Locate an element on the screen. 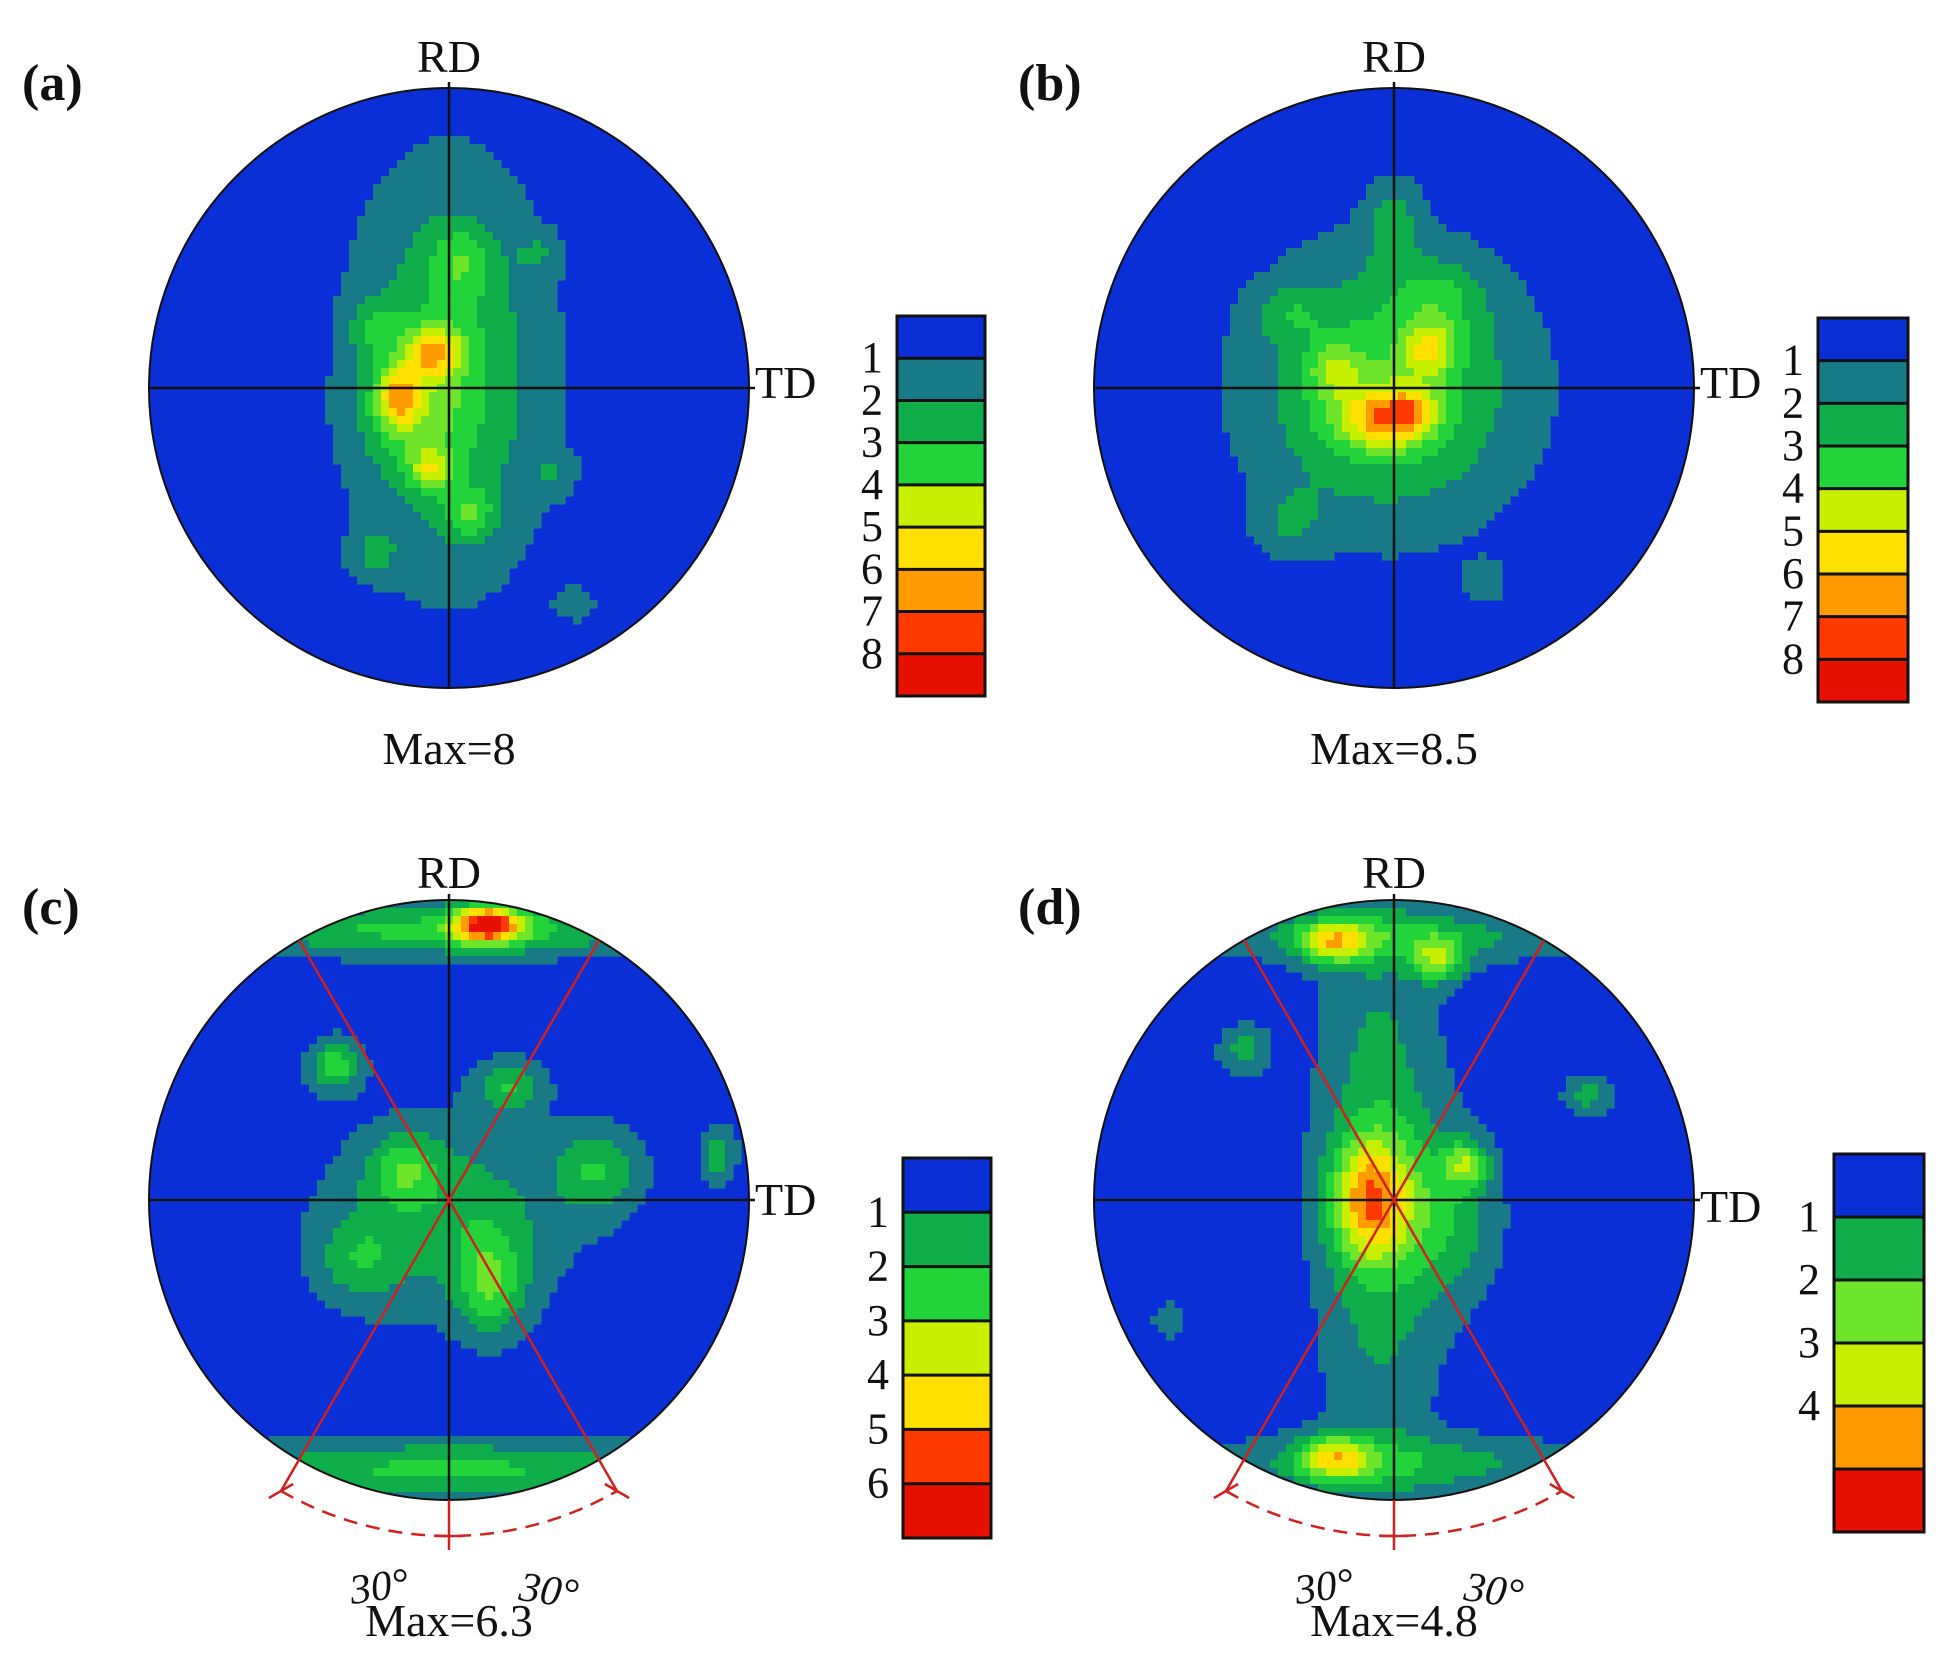  colorbar-segment is located at coordinates (1863, 681).